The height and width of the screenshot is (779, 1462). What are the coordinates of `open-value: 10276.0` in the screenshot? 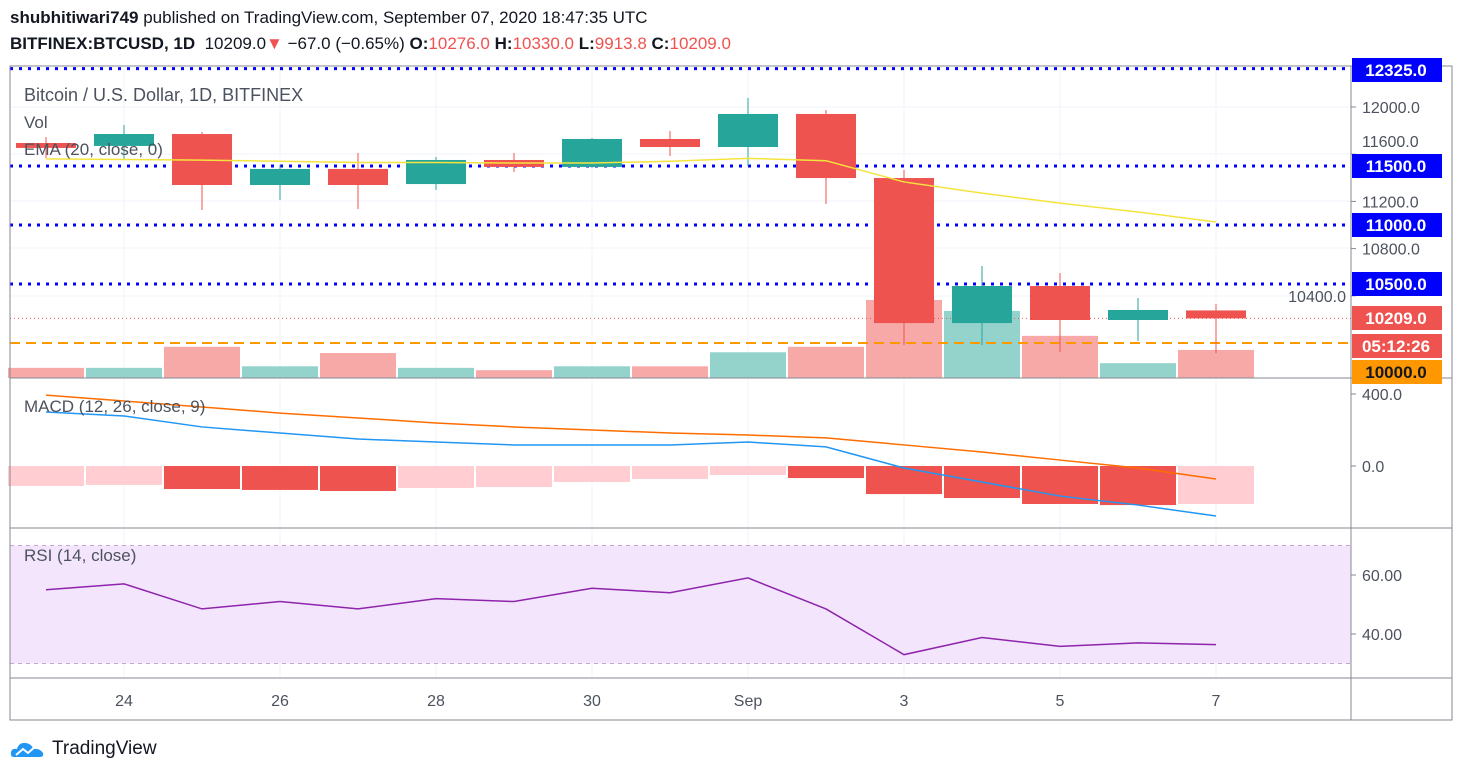 It's located at (459, 43).